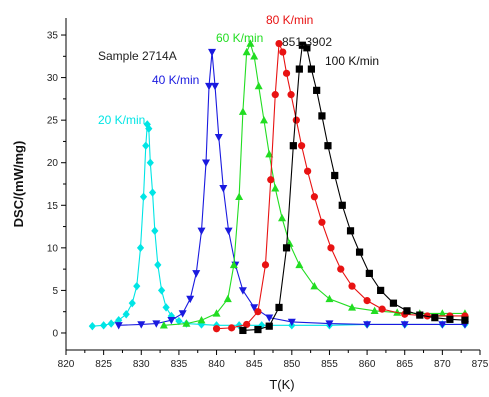 Image resolution: width=489 pixels, height=397 pixels. I want to click on x-tick-label: 830, so click(141, 364).